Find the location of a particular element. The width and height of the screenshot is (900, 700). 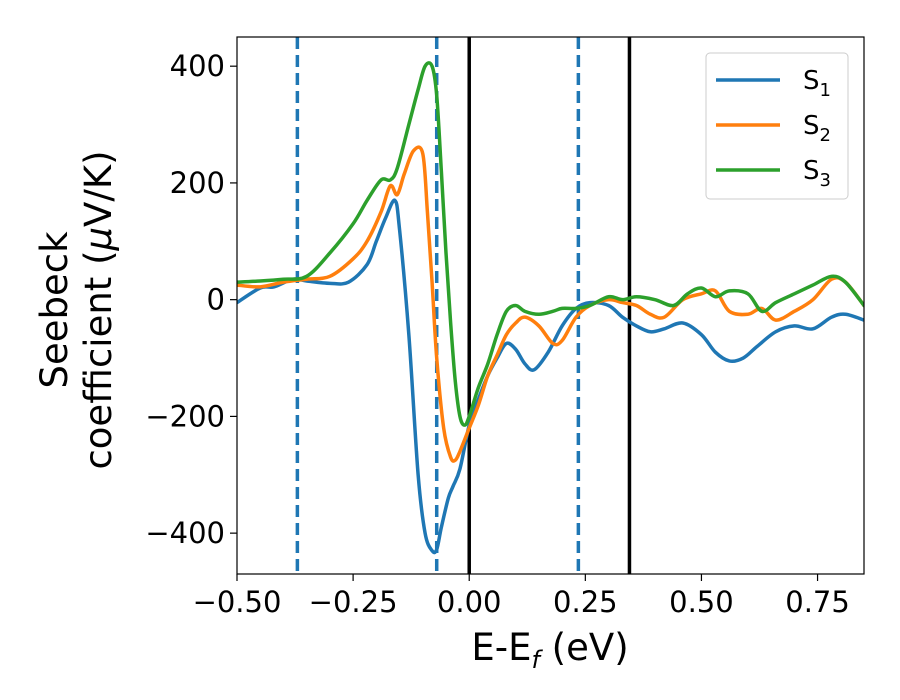

y-axis-title-line1: Seebeck is located at coordinates (54, 310).